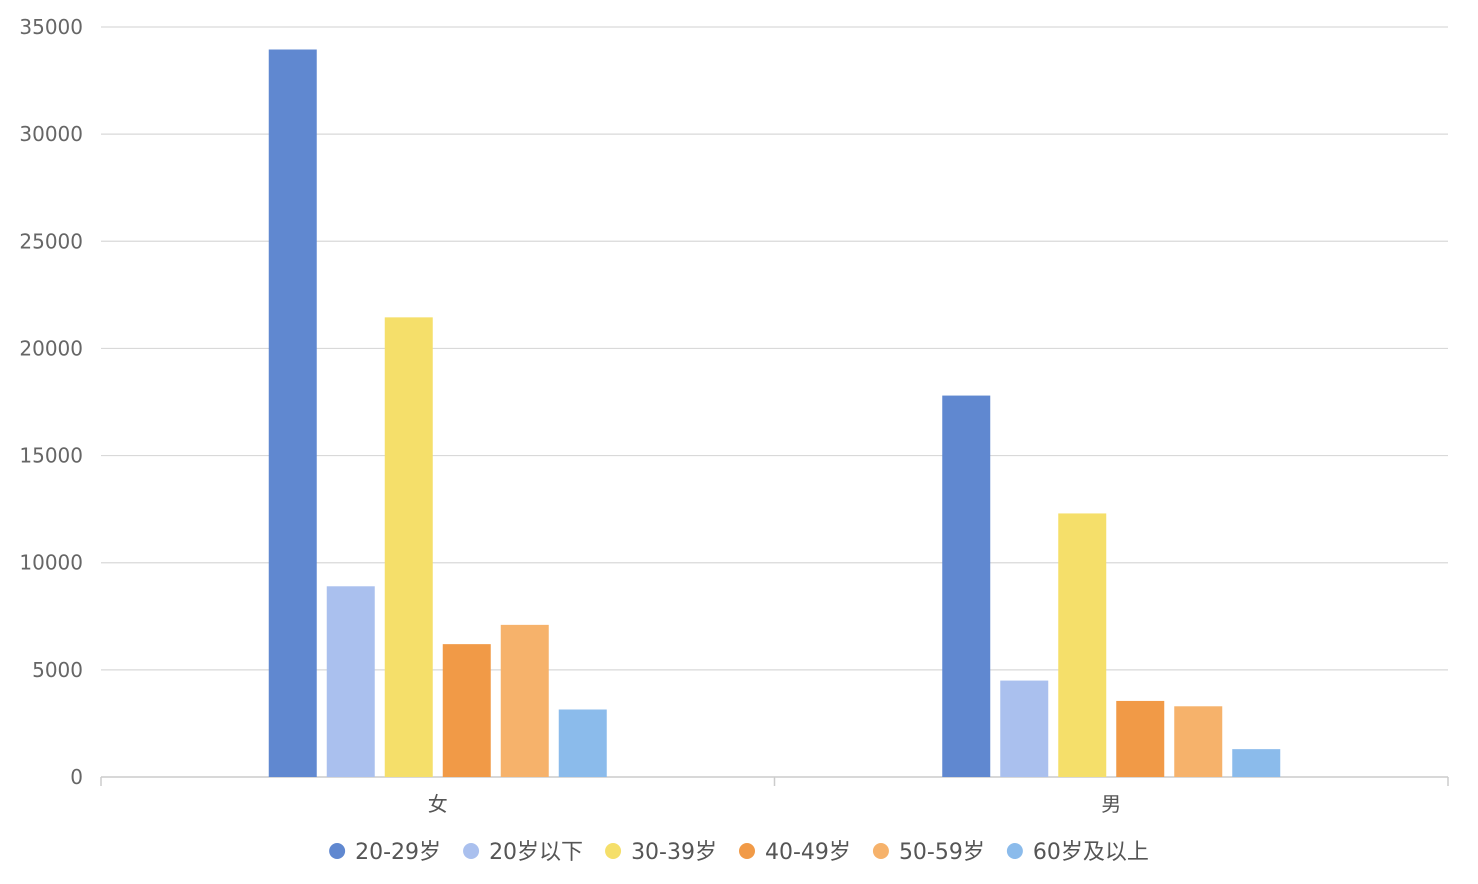 Image resolution: width=1478 pixels, height=884 pixels. Describe the element at coordinates (57, 670) in the screenshot. I see `y-tick-label: 5000` at that location.